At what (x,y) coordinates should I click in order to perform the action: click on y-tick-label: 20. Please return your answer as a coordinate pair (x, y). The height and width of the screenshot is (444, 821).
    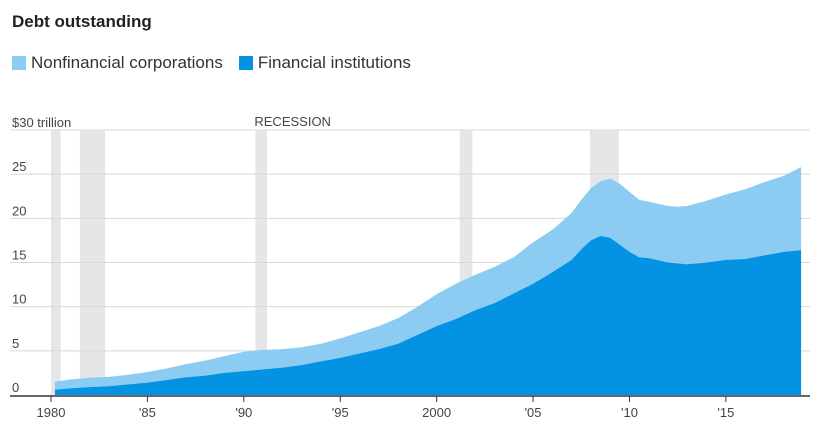
    Looking at the image, I should click on (19, 210).